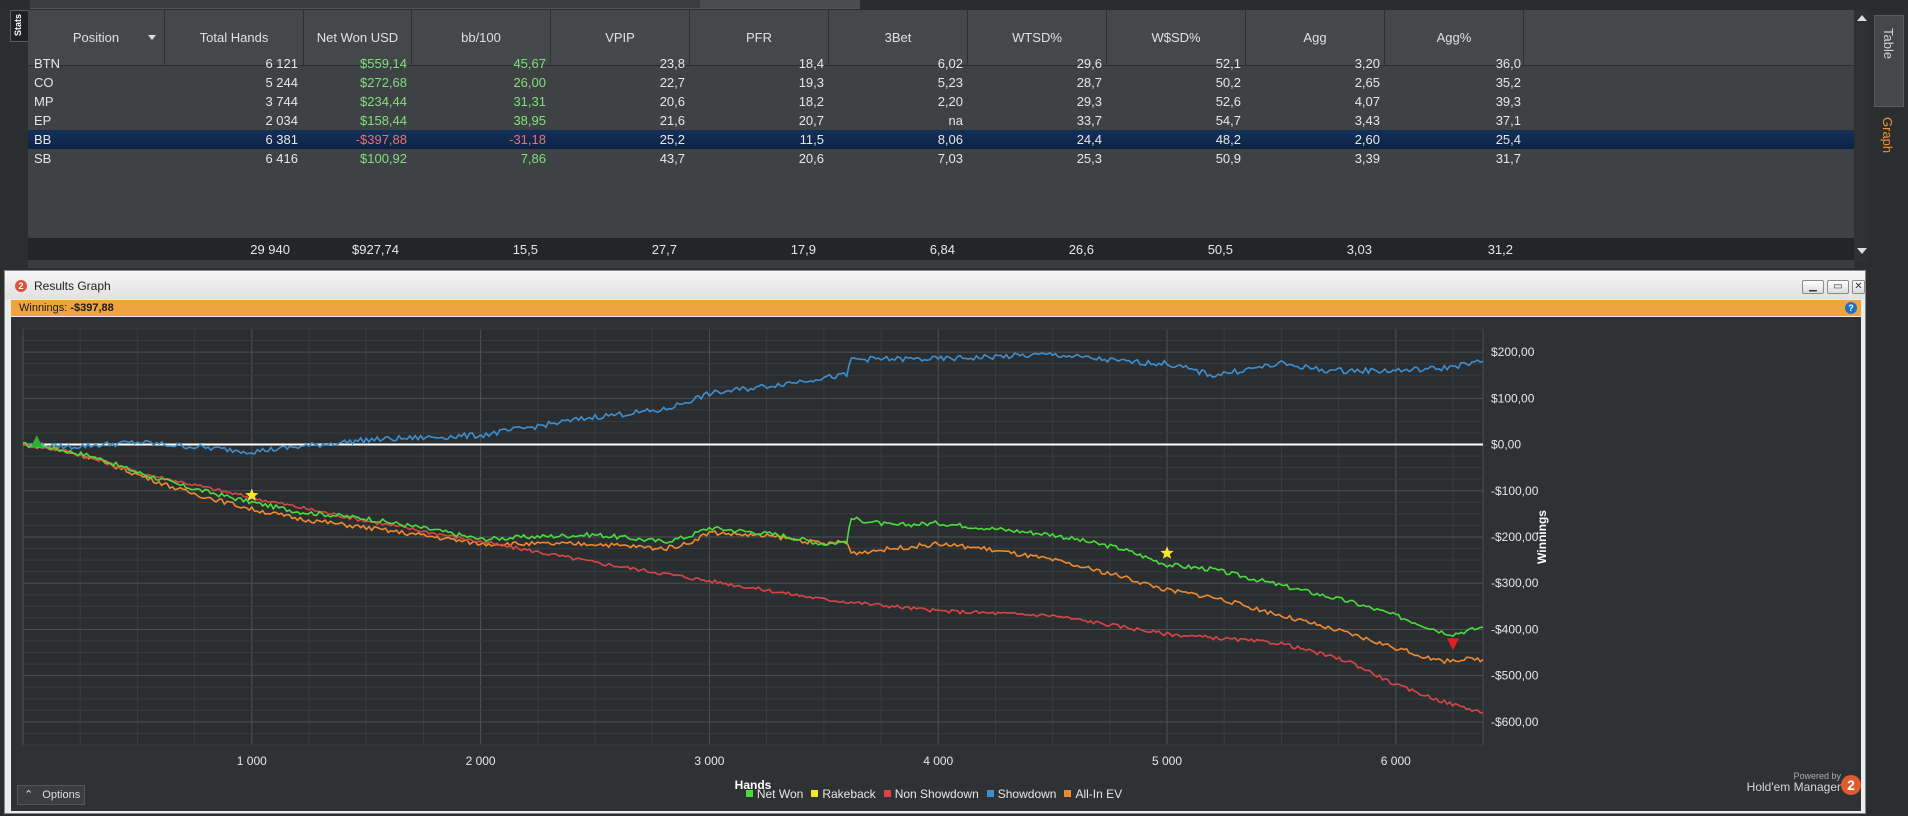  Describe the element at coordinates (950, 63) in the screenshot. I see `cell-3bet: 6,02` at that location.